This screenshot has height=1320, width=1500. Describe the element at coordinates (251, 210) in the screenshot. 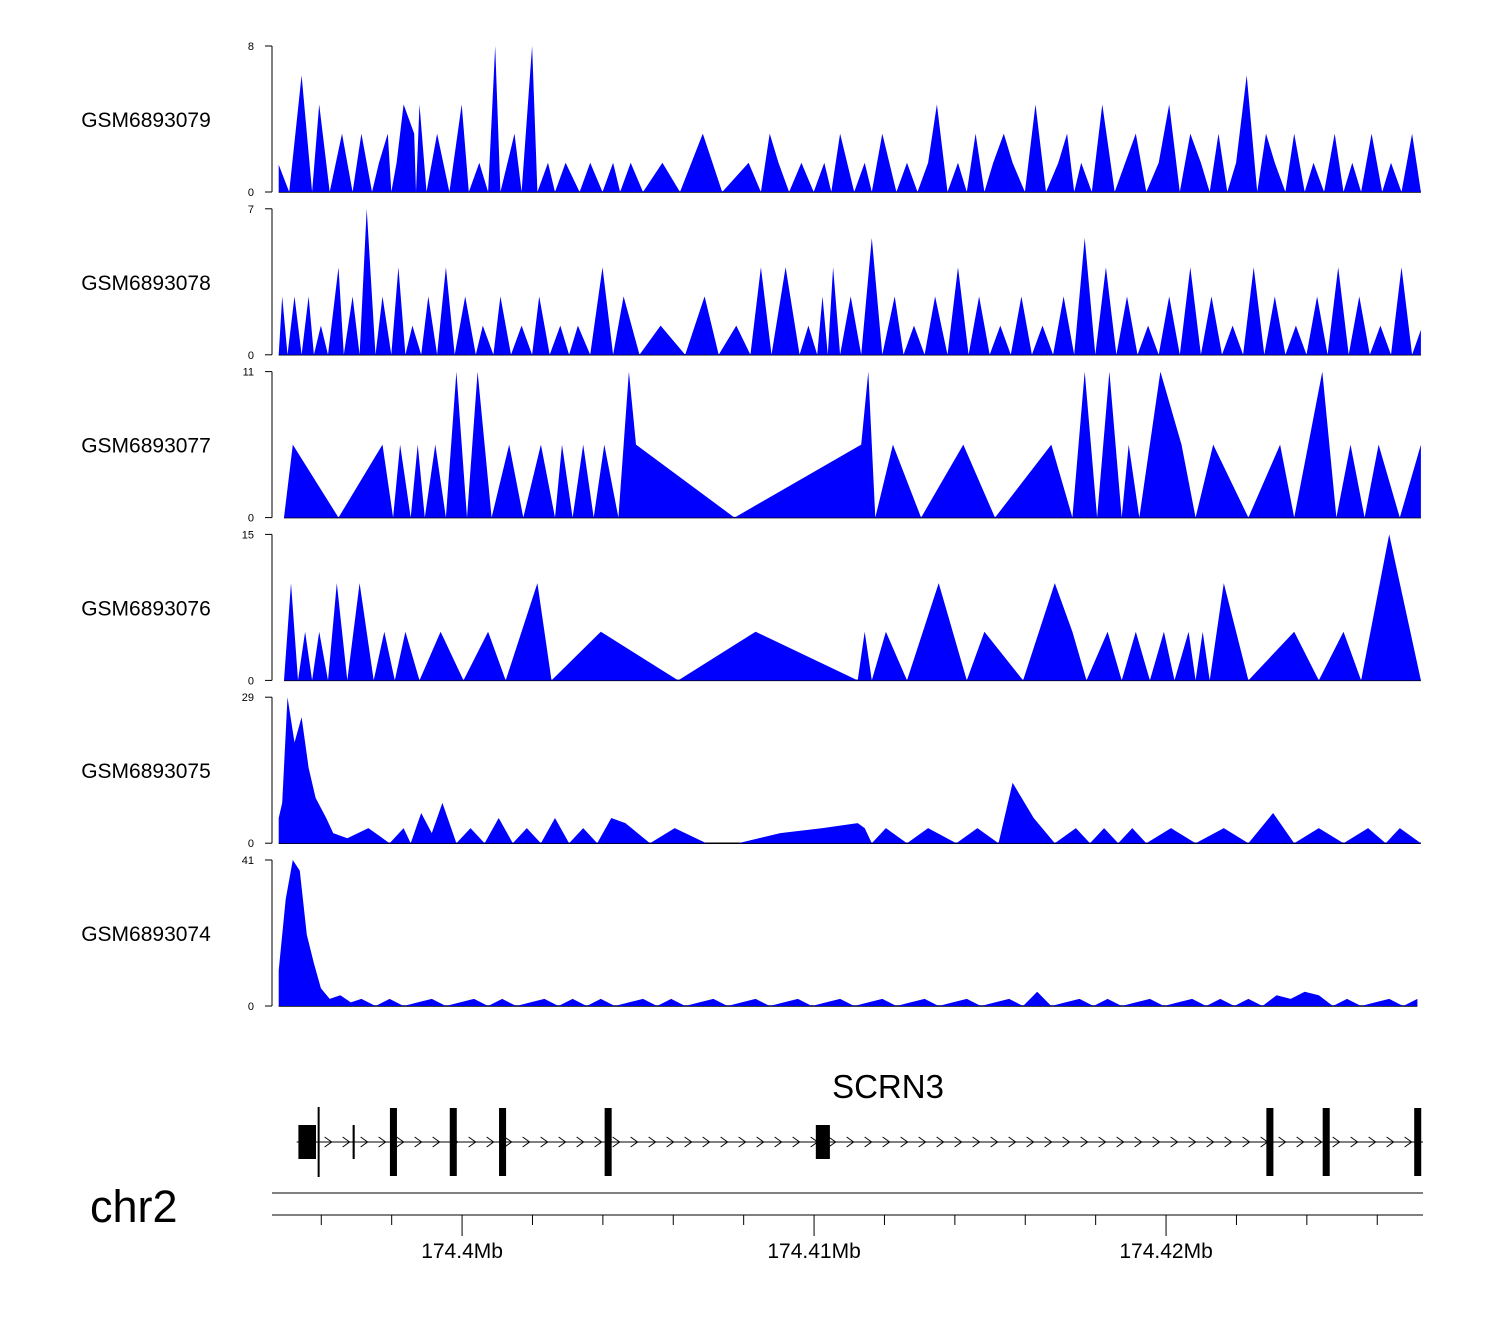

I see `y-max-label: 7` at that location.